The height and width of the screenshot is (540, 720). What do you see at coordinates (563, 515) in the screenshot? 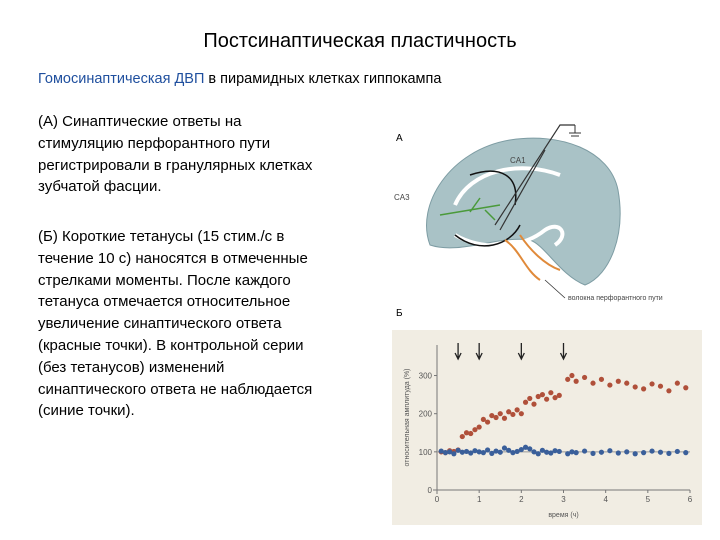
I see `x-axis-label: время (ч)` at bounding box center [563, 515].